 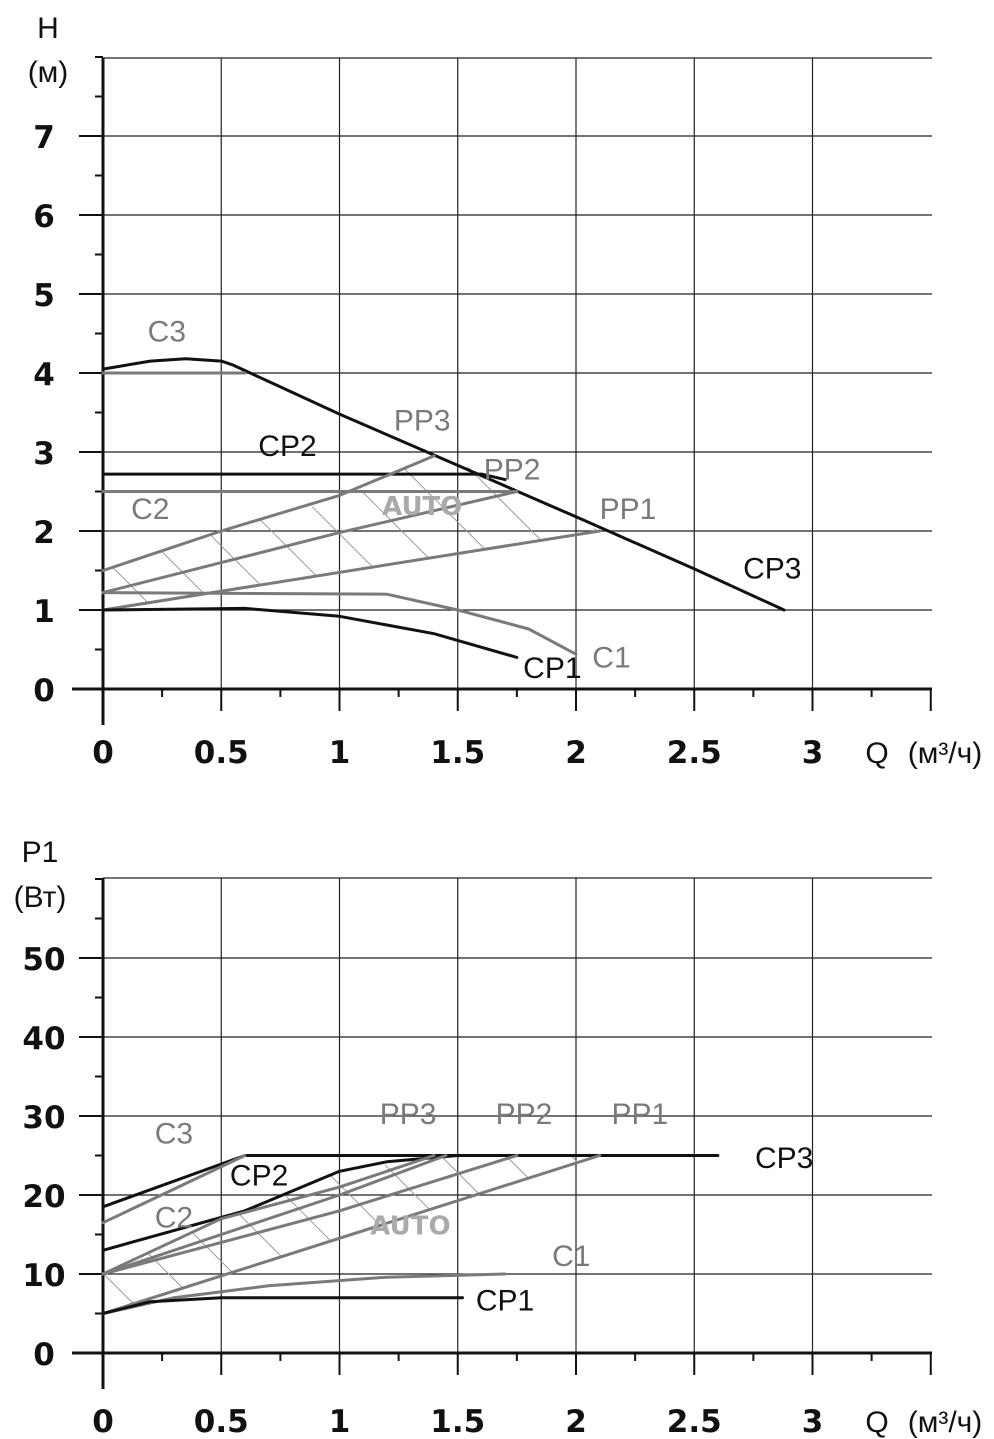 What do you see at coordinates (44, 533) in the screenshot?
I see `y-tick-label: 2` at bounding box center [44, 533].